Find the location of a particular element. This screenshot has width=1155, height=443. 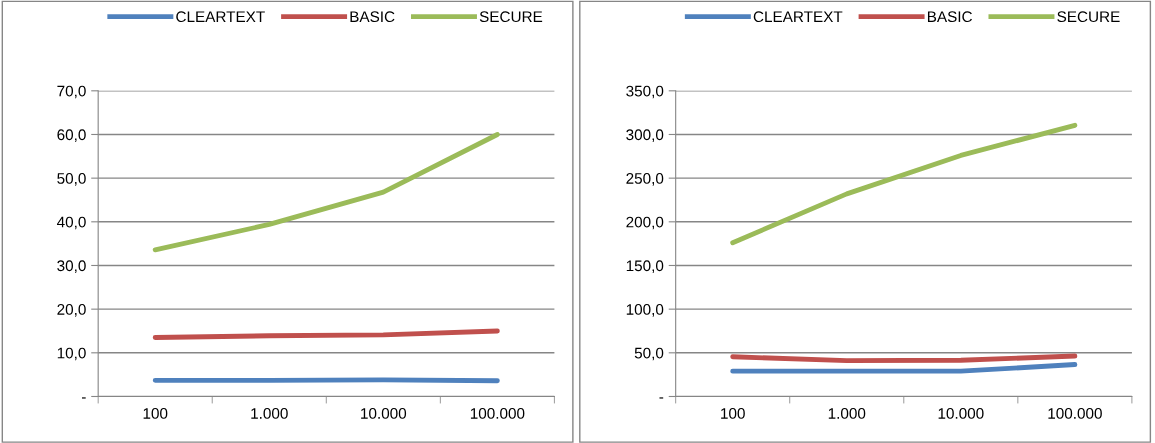

y-tick-label: 30,0 is located at coordinates (71, 266).